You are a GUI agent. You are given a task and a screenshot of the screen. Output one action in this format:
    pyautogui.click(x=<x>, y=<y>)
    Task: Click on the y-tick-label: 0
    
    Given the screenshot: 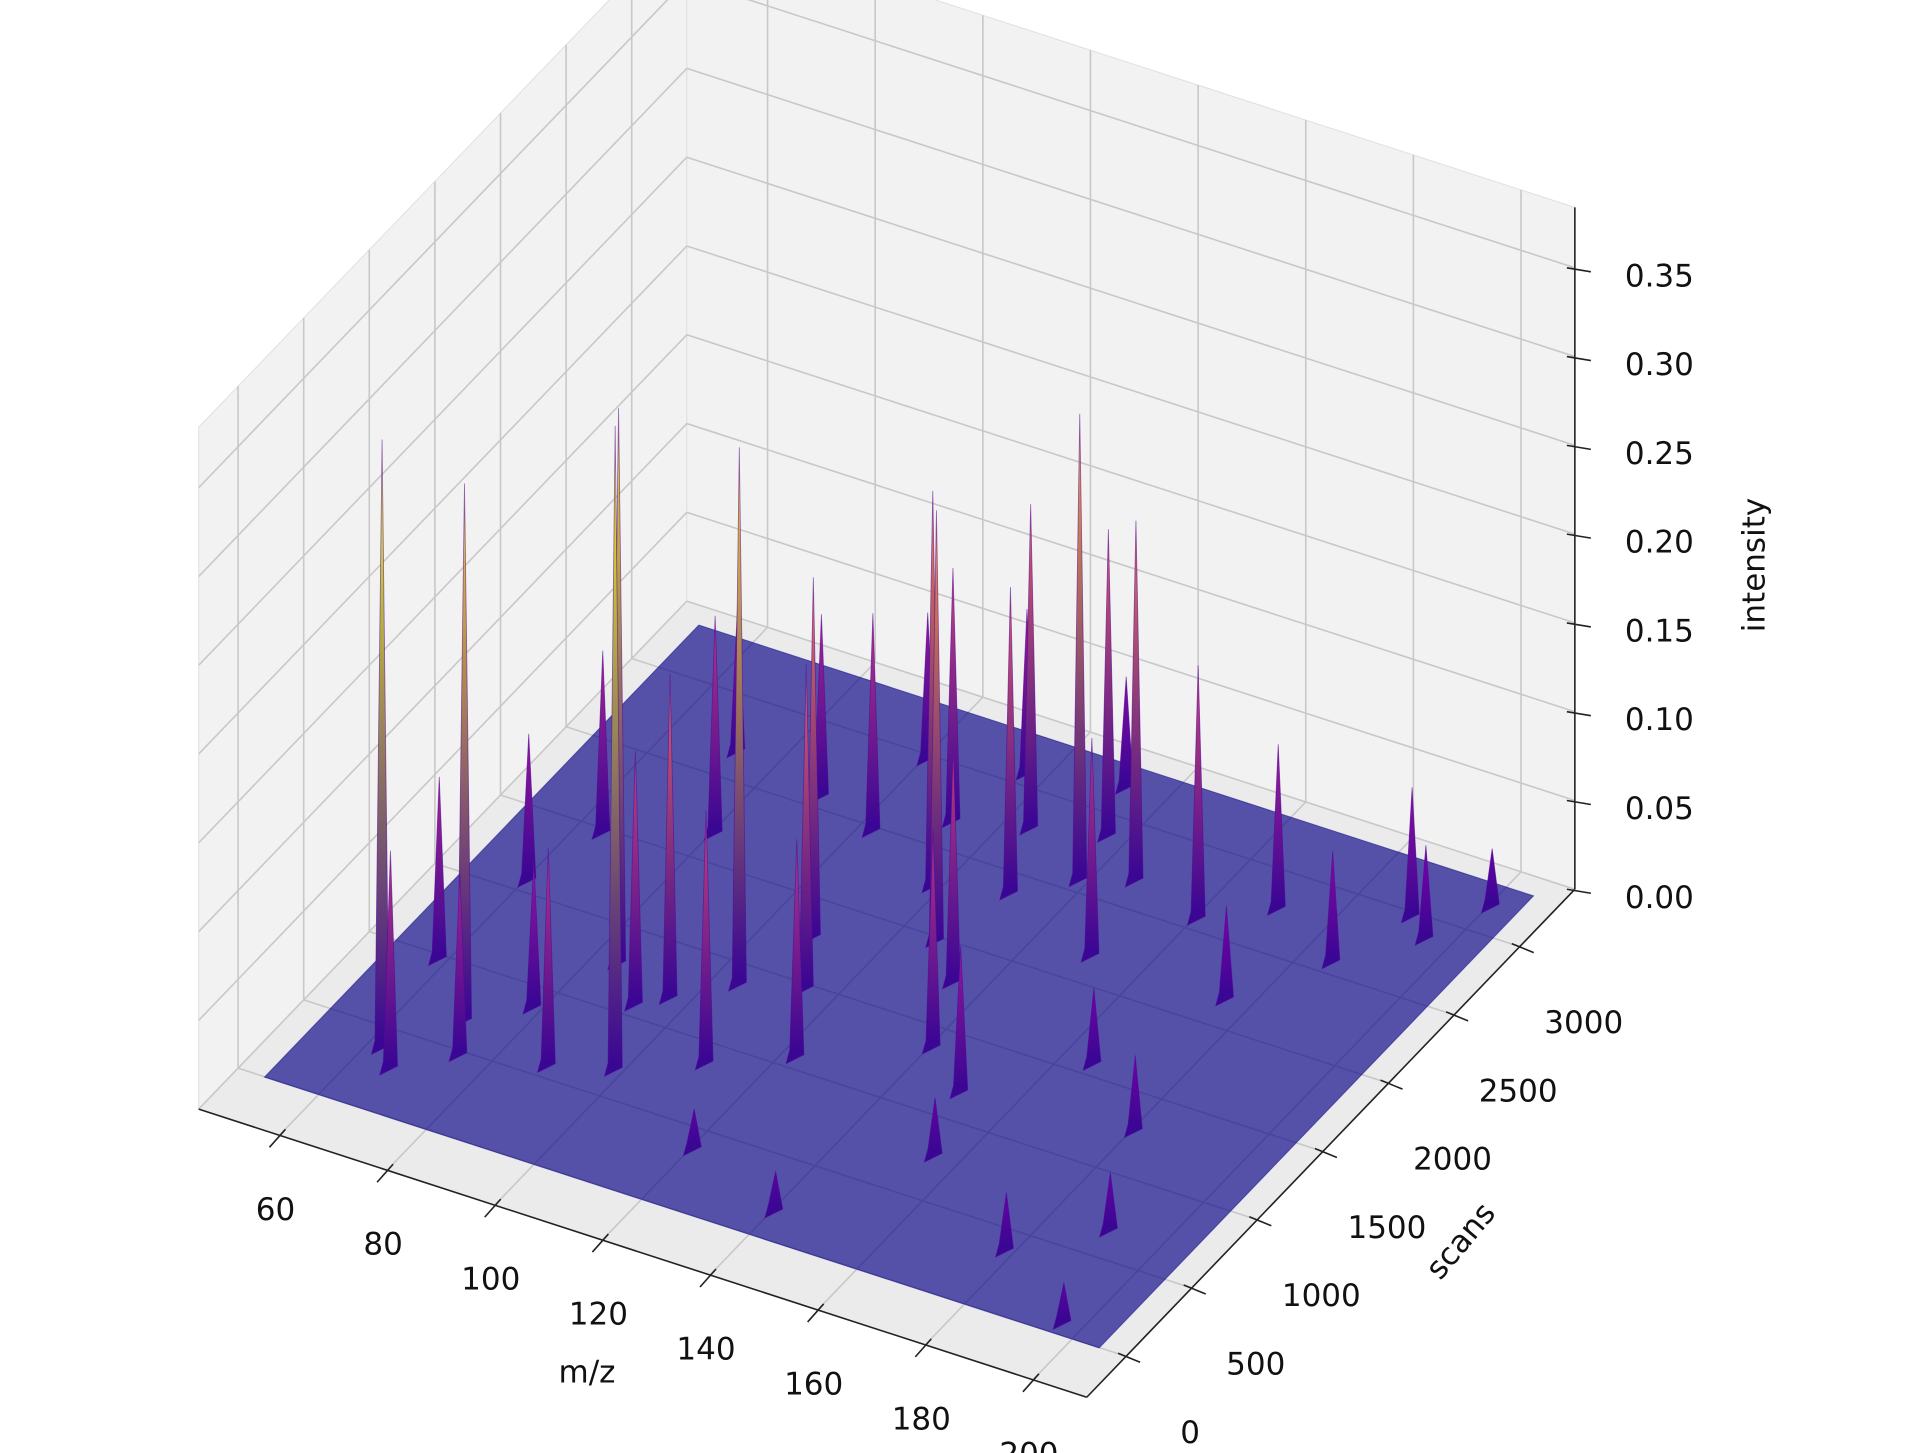 What is the action you would take?
    pyautogui.click(x=1190, y=1433)
    